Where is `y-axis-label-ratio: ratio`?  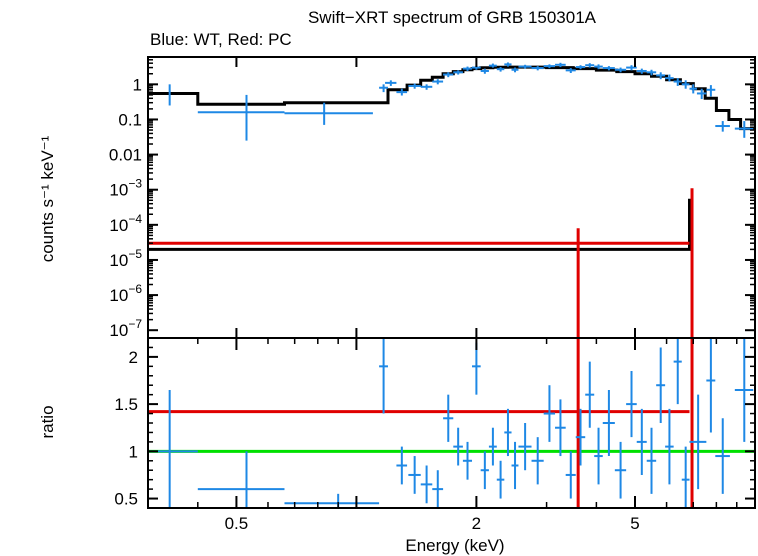
y-axis-label-ratio: ratio is located at coordinates (47, 421).